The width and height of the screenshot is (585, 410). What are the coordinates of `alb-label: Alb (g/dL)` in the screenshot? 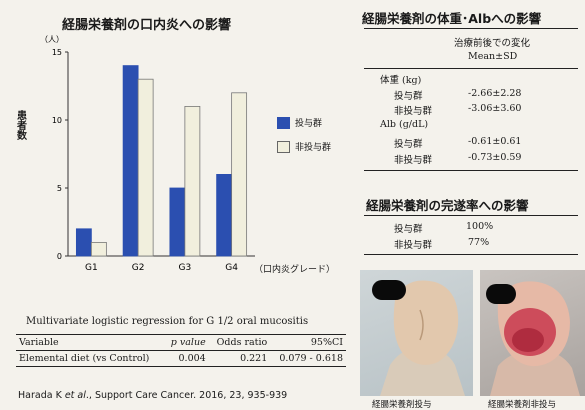 It's located at (404, 124).